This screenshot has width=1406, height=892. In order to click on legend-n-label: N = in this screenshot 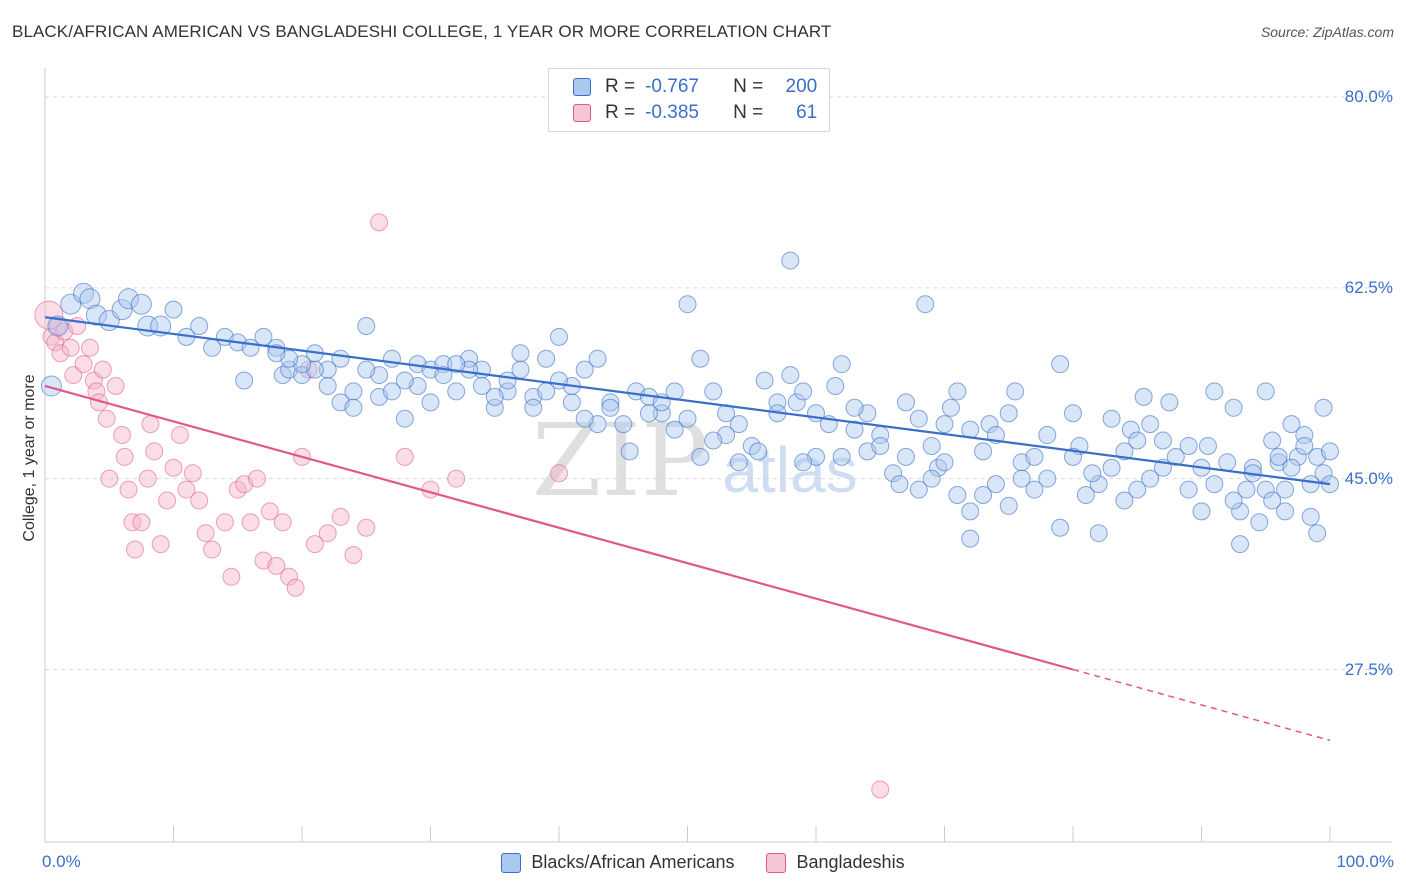, I will do `click(748, 112)`.